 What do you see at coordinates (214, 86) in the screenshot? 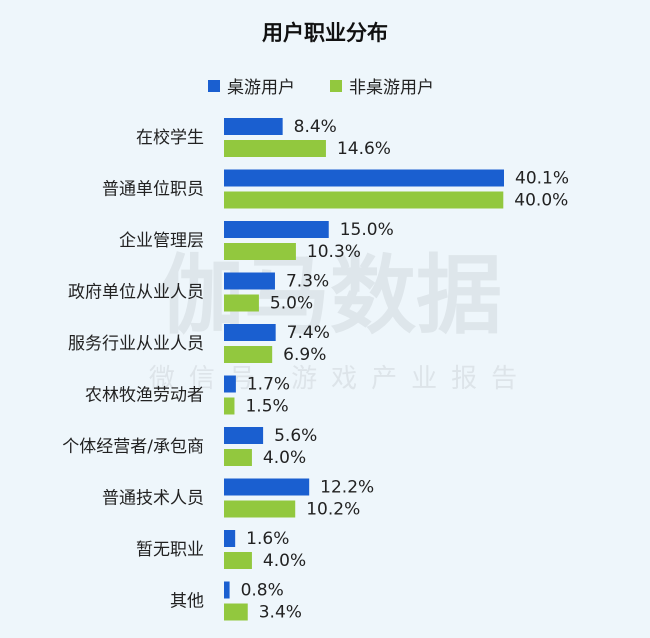
I see `legend-swatch-desk` at bounding box center [214, 86].